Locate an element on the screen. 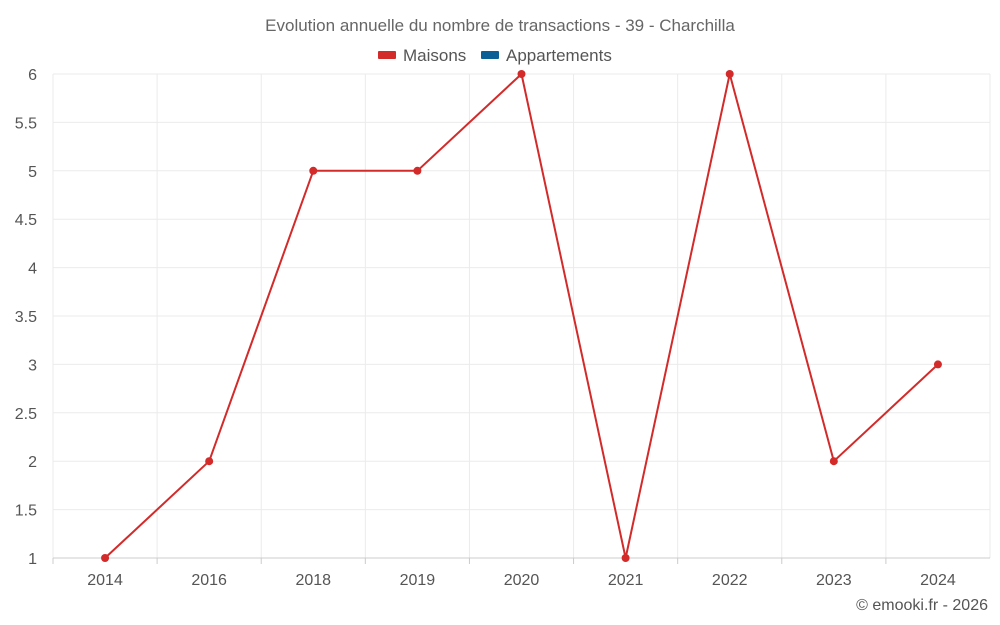  legend-item-appartements: Appartements is located at coordinates (546, 55).